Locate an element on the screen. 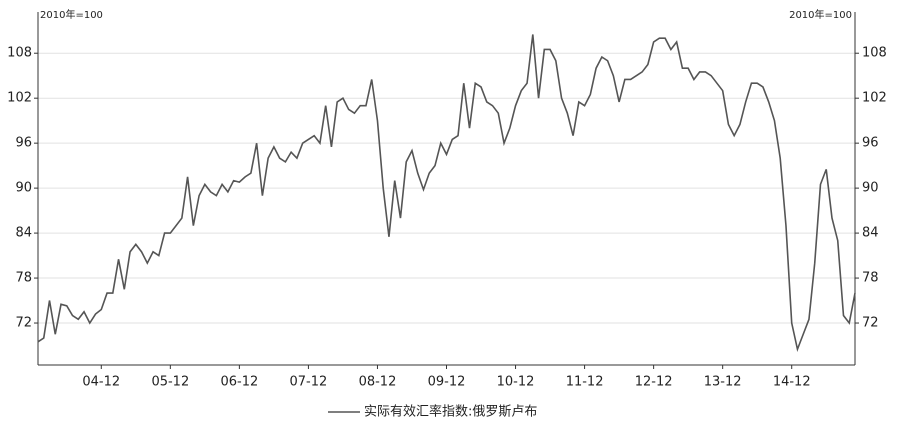  x-tick-label: 10-12 is located at coordinates (516, 382).